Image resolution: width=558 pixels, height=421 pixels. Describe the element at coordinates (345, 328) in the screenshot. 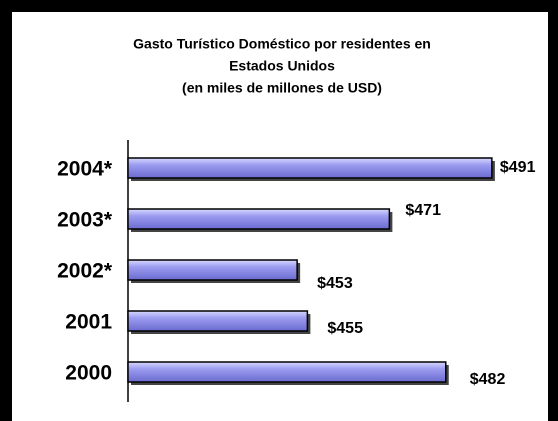

I see `value-label: $455` at that location.